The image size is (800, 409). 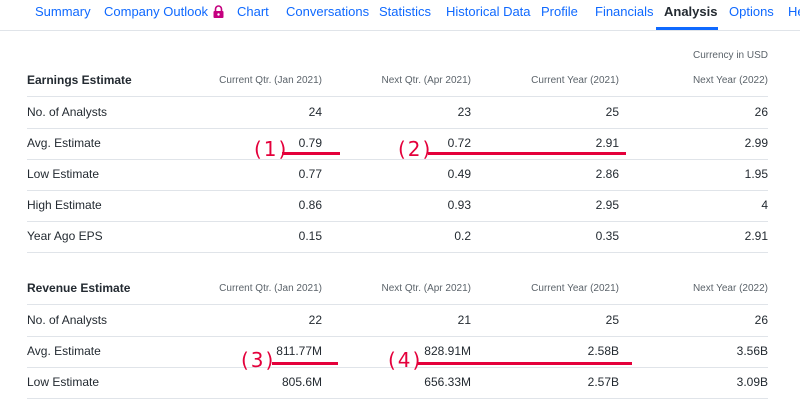 I want to click on table-cell: 4, so click(x=764, y=205).